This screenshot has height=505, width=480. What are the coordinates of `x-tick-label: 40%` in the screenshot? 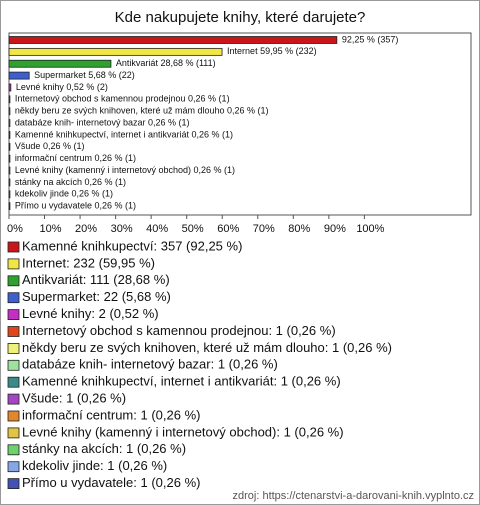 It's located at (157, 229).